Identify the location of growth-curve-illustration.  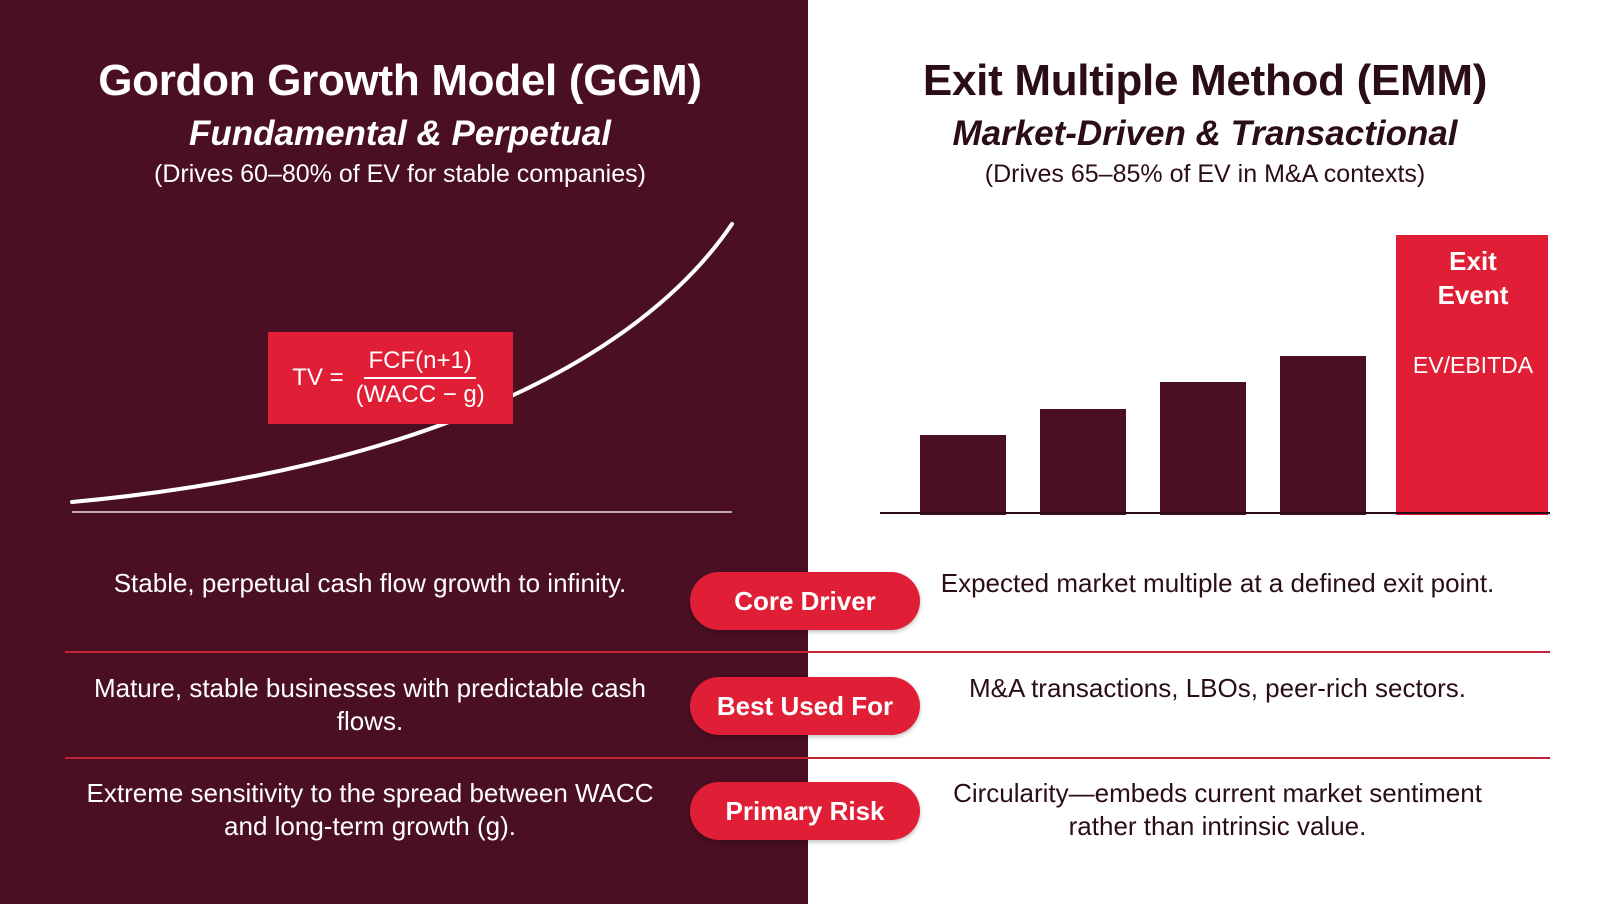
(402, 367).